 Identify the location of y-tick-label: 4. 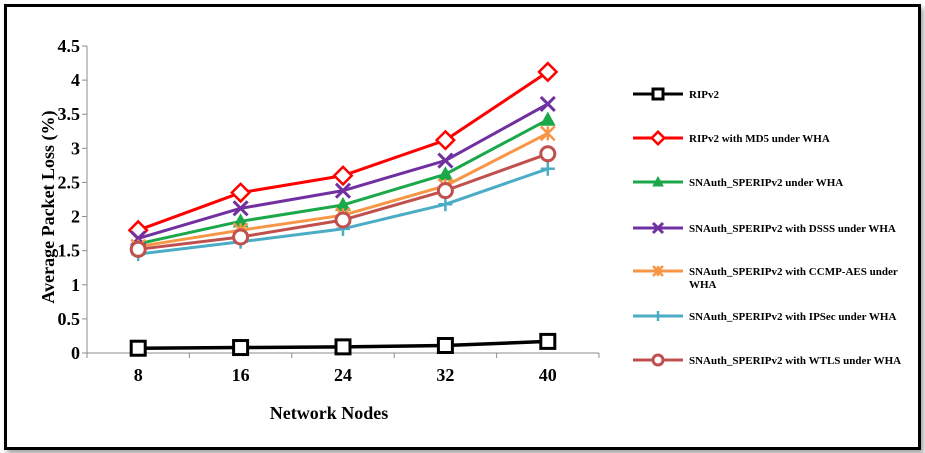
(75, 80).